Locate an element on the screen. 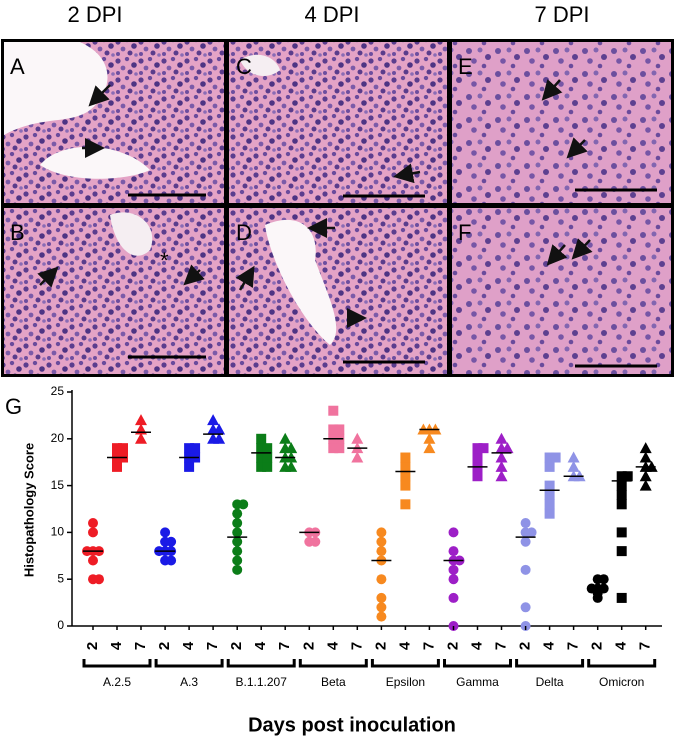 The image size is (675, 744). column-header: 2 DPI is located at coordinates (94, 14).